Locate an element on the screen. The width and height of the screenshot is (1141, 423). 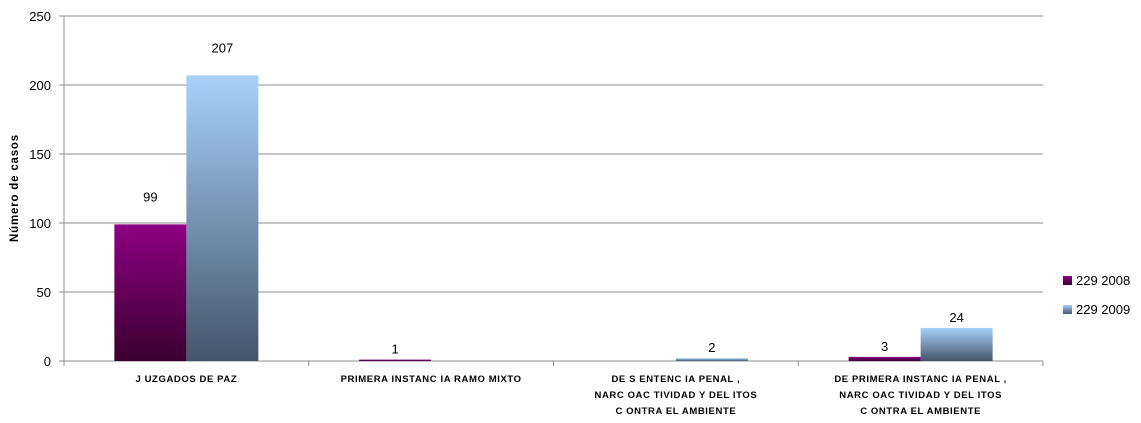
y-tick-label: 150 is located at coordinates (40, 154).